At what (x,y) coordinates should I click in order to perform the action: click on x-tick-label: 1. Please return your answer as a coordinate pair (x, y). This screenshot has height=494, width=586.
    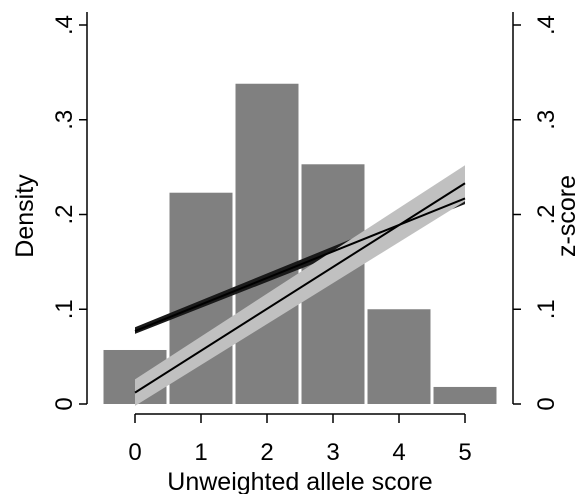
    Looking at the image, I should click on (200, 452).